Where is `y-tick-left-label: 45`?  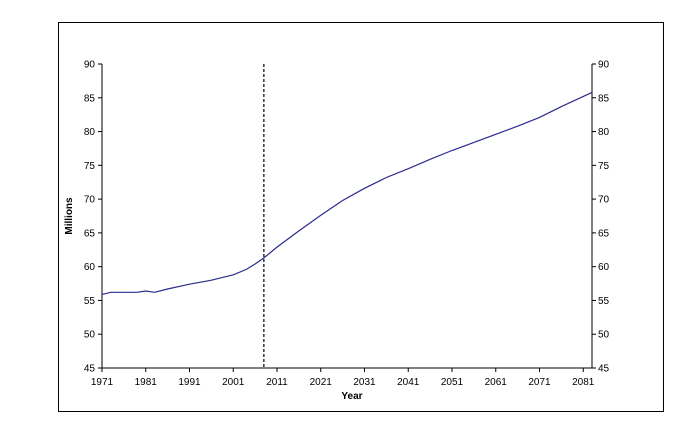
y-tick-left-label: 45 is located at coordinates (90, 369).